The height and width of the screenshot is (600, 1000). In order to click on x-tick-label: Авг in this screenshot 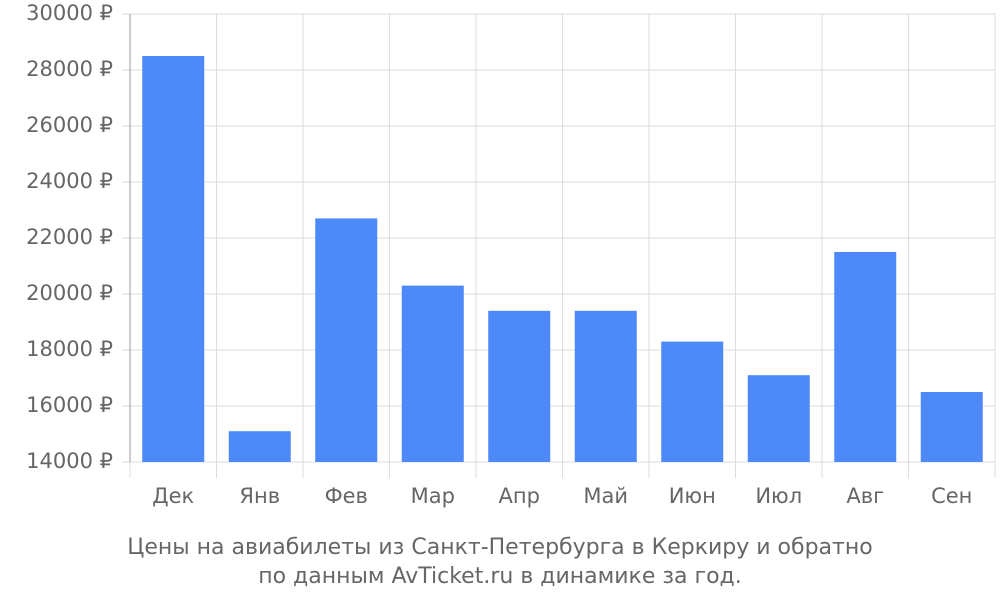, I will do `click(865, 496)`.